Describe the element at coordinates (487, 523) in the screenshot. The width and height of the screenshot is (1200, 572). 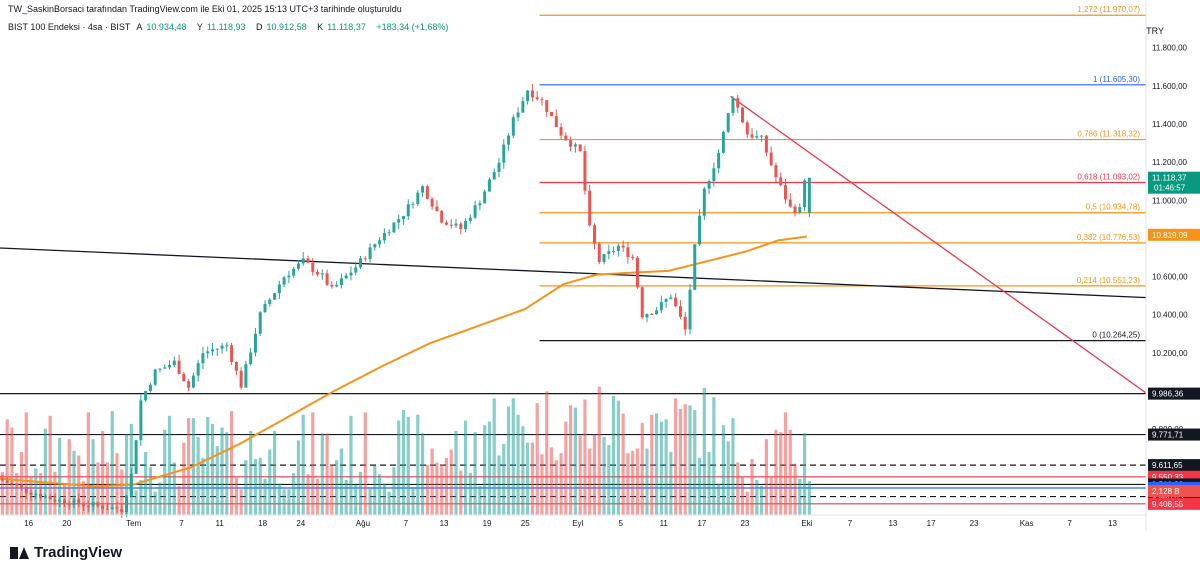
I see `x-tick-label: 19` at that location.